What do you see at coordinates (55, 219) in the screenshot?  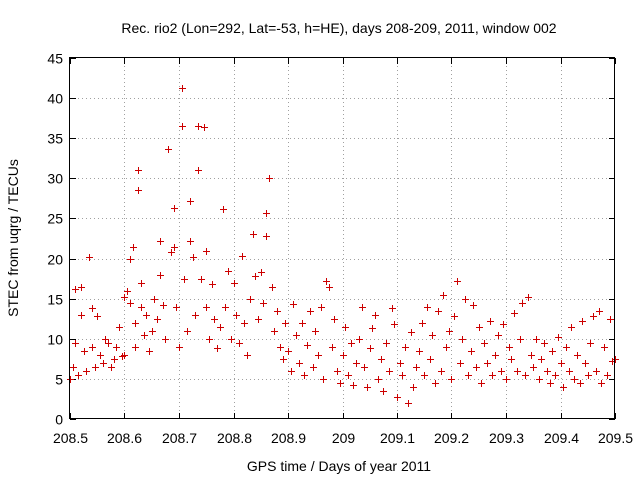 I see `y-tick-label: 25` at bounding box center [55, 219].